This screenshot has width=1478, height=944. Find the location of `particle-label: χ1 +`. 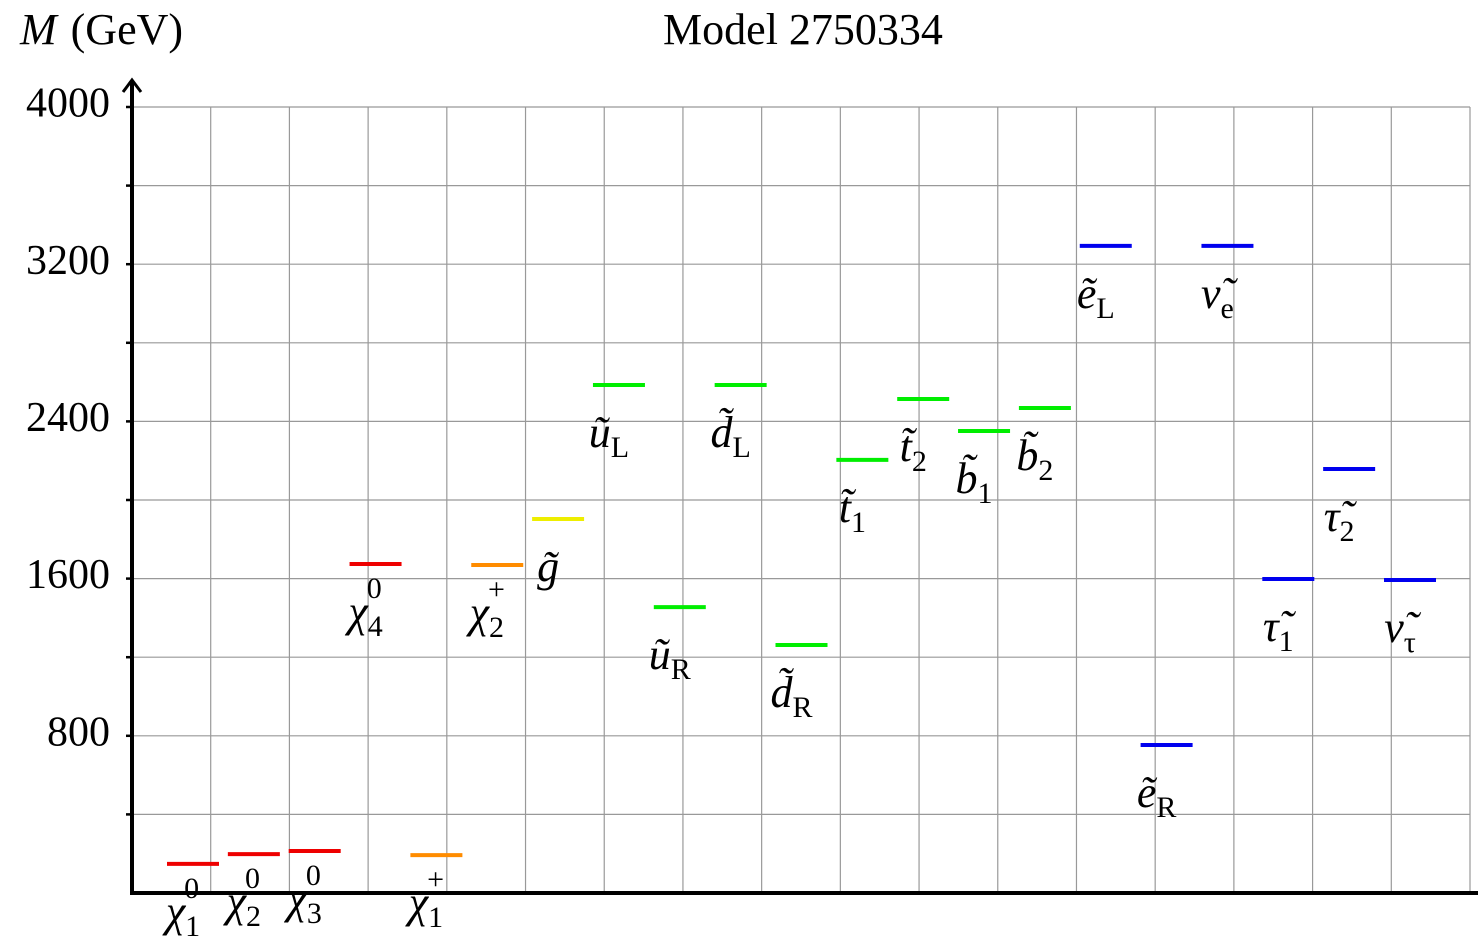

particle-label: χ1 + is located at coordinates (424, 898).